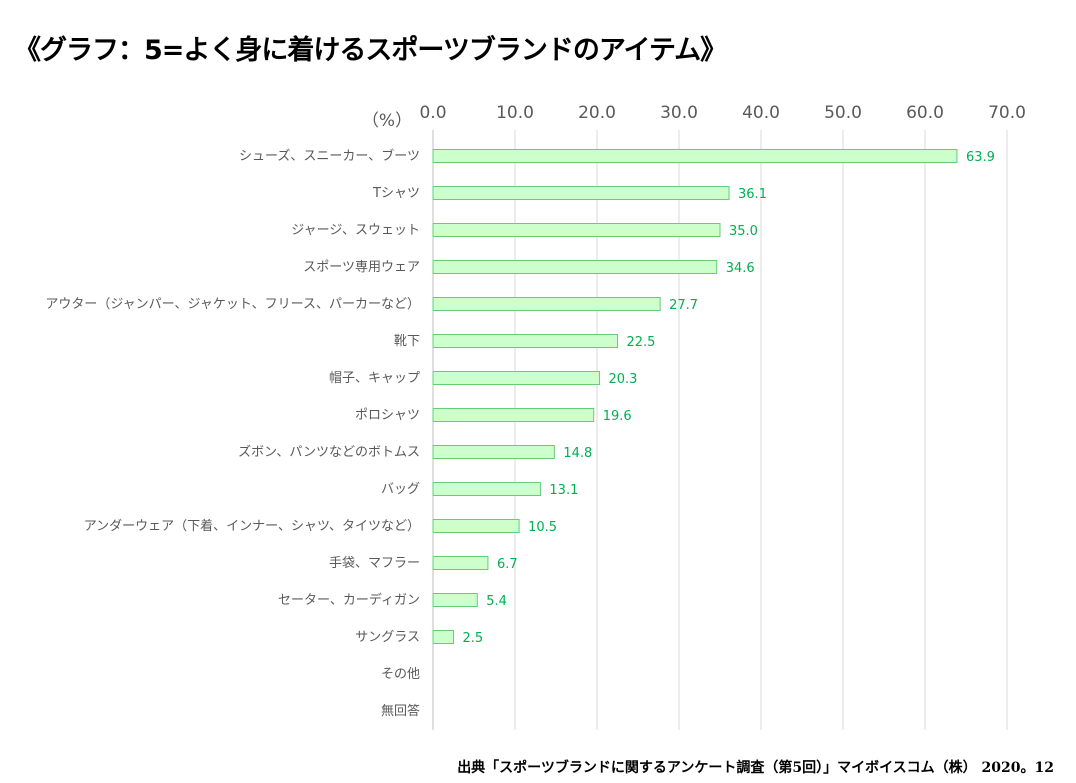 The image size is (1076, 783). What do you see at coordinates (980, 157) in the screenshot?
I see `data-label: 63.9` at bounding box center [980, 157].